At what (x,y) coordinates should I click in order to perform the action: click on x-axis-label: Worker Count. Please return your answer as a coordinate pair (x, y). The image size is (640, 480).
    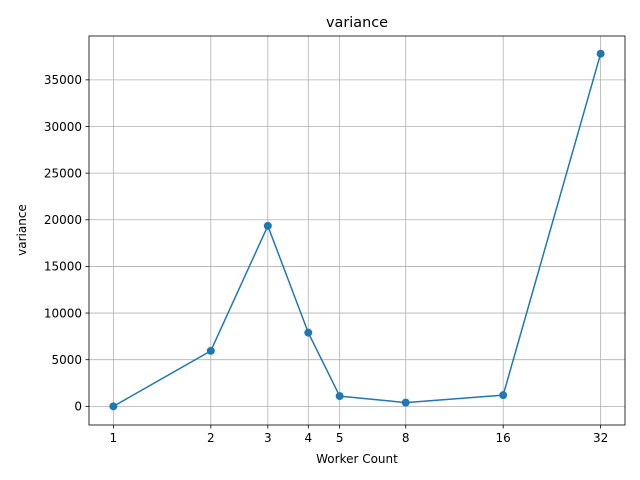
    Looking at the image, I should click on (357, 459).